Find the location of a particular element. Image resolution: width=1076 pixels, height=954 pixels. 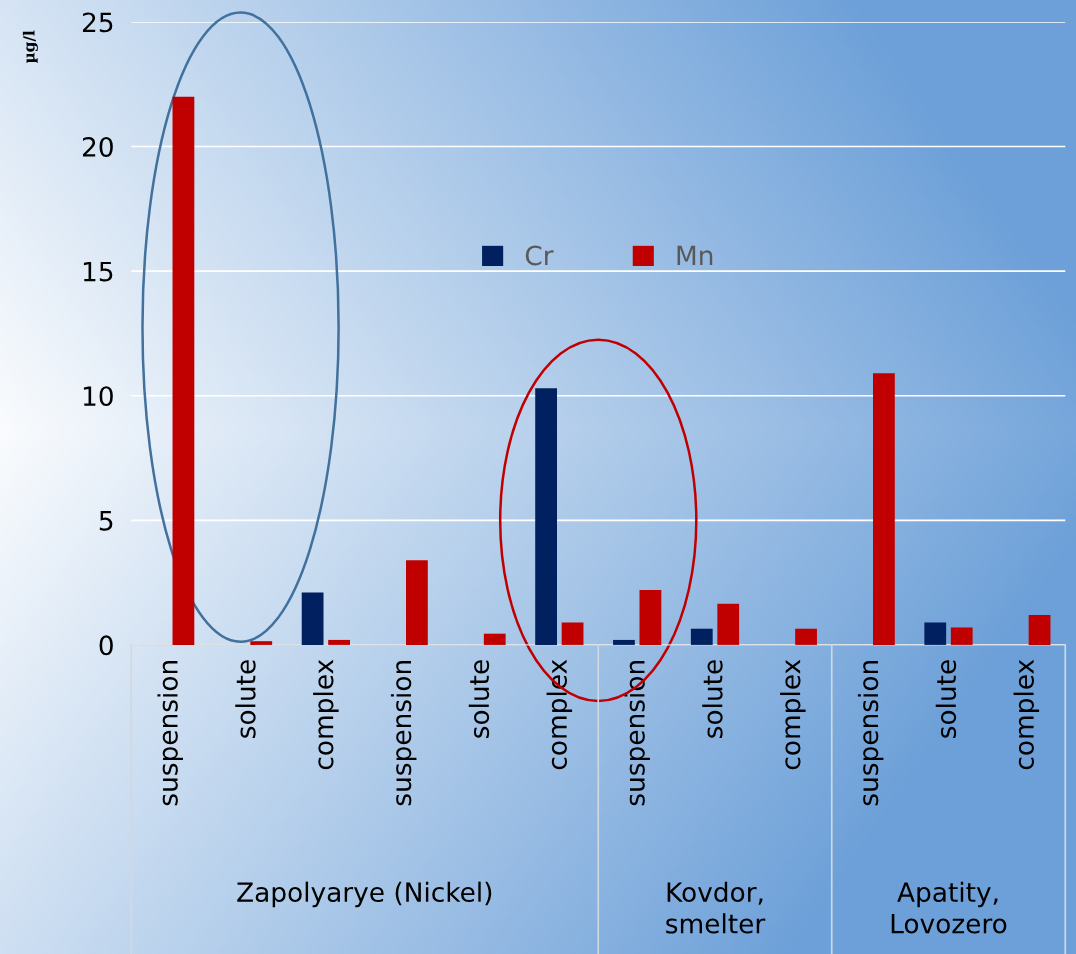

text: Kovdor, smelter is located at coordinates (716, 907).